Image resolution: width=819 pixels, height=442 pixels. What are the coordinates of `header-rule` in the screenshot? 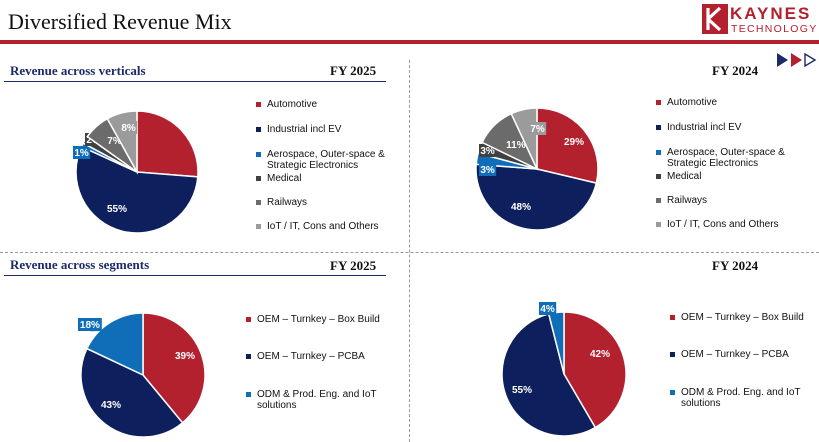 It's located at (409, 42).